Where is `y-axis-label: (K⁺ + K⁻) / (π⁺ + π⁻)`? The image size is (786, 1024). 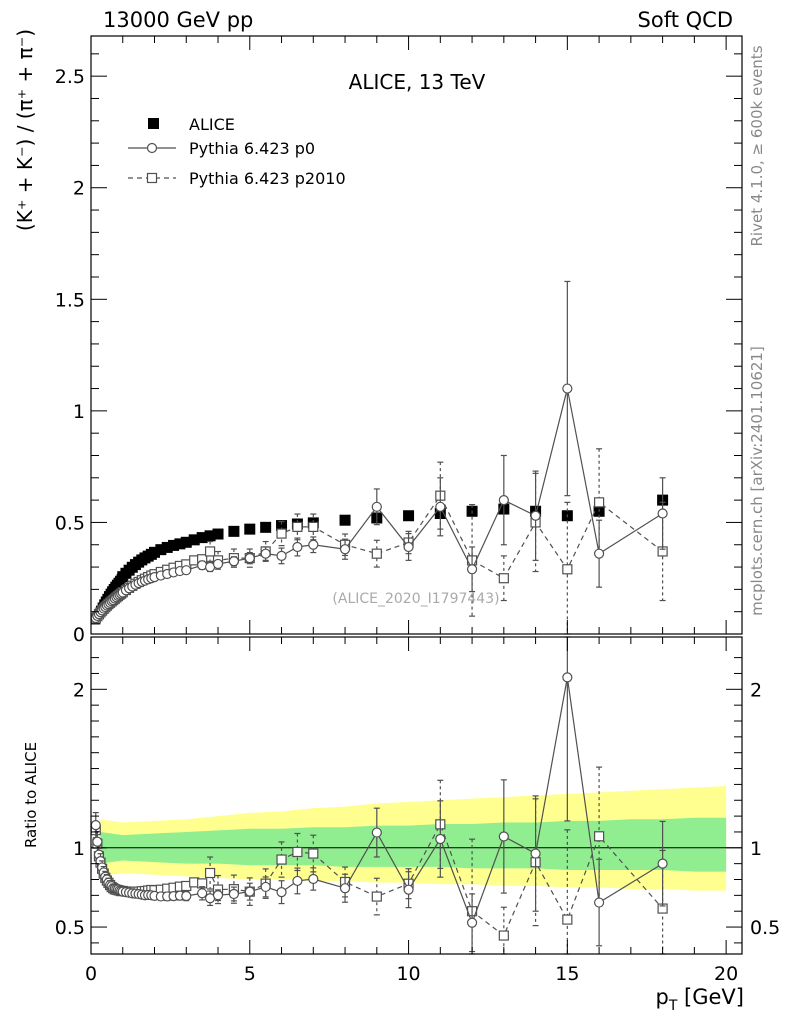 y-axis-label: (K⁺ + K⁻) / (π⁺ + π⁻) is located at coordinates (25, 130).